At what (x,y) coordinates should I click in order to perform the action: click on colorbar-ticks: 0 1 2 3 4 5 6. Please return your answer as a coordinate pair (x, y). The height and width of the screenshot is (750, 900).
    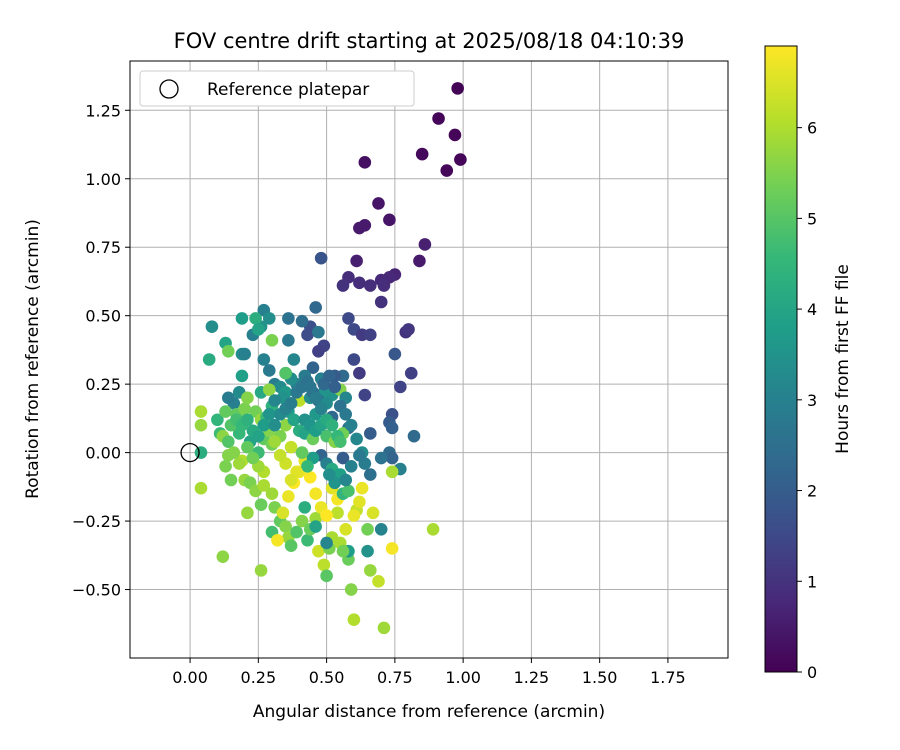
    Looking at the image, I should click on (807, 400).